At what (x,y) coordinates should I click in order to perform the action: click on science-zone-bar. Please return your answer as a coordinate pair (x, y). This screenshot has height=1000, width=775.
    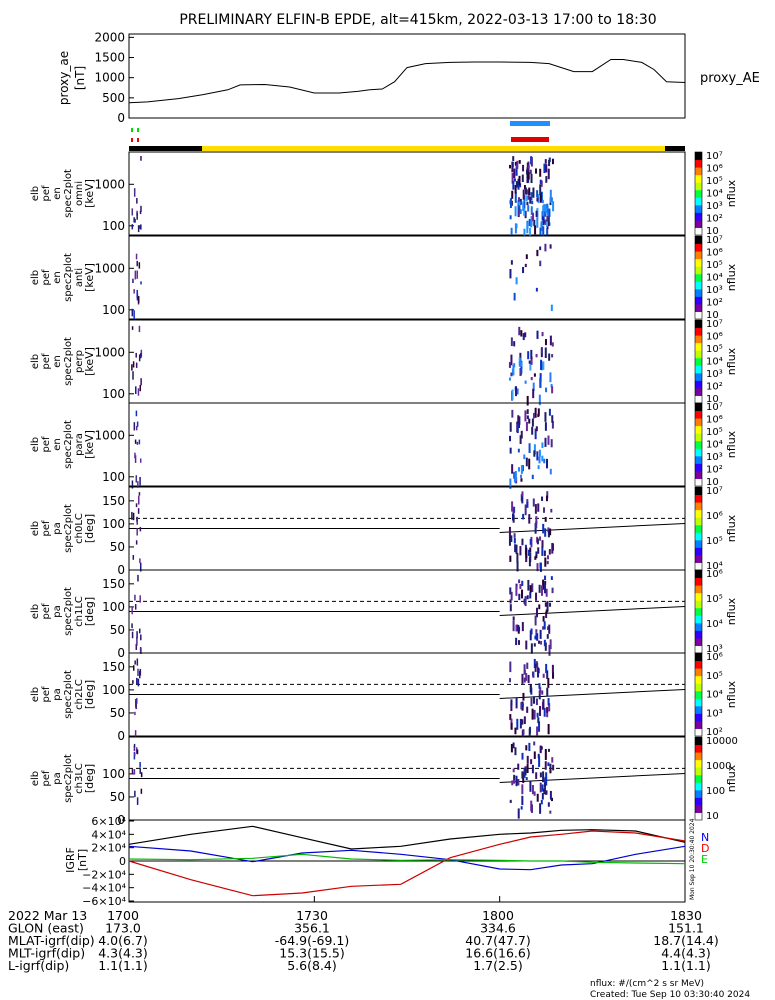
    Looking at the image, I should click on (433, 148).